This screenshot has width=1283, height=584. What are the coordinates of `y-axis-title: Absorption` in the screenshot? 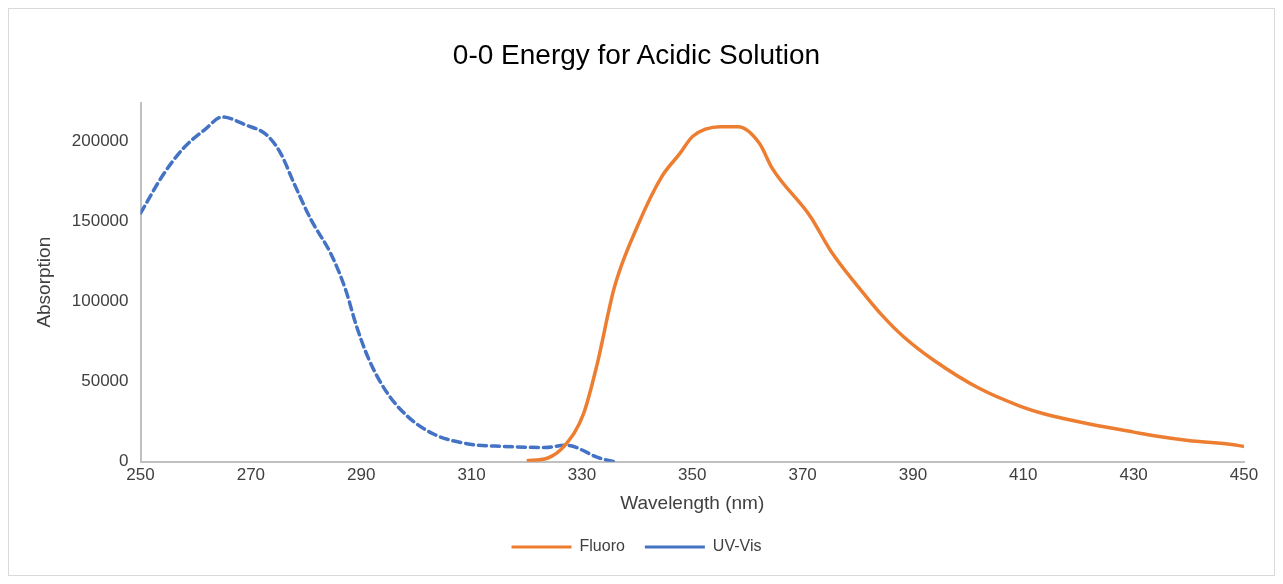 It's located at (43, 282).